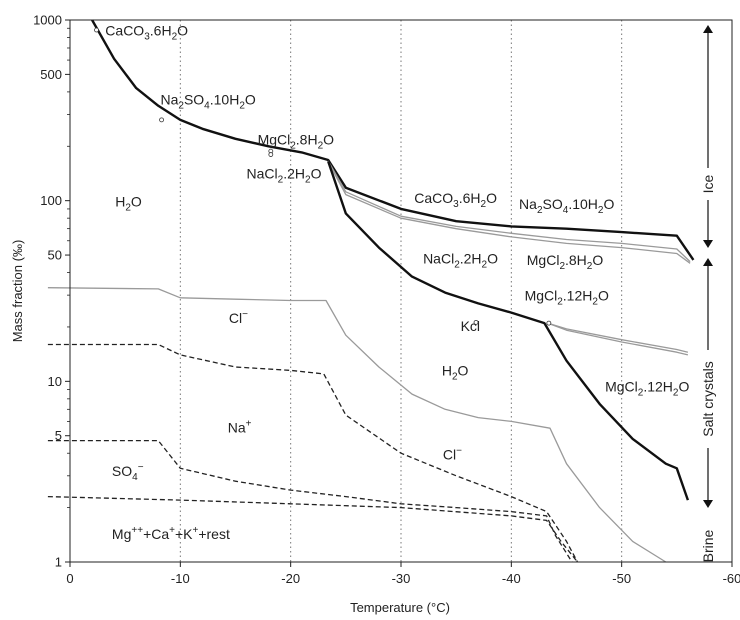 The height and width of the screenshot is (620, 740). What do you see at coordinates (128, 472) in the screenshot?
I see `annotation-label: SO4−` at bounding box center [128, 472].